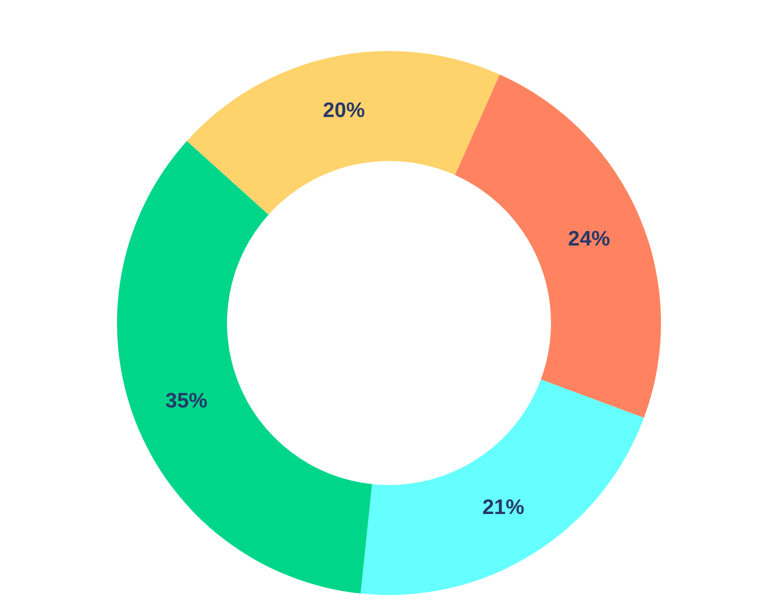 The width and height of the screenshot is (768, 612). Describe the element at coordinates (503, 507) in the screenshot. I see `data-label: 21%` at that location.